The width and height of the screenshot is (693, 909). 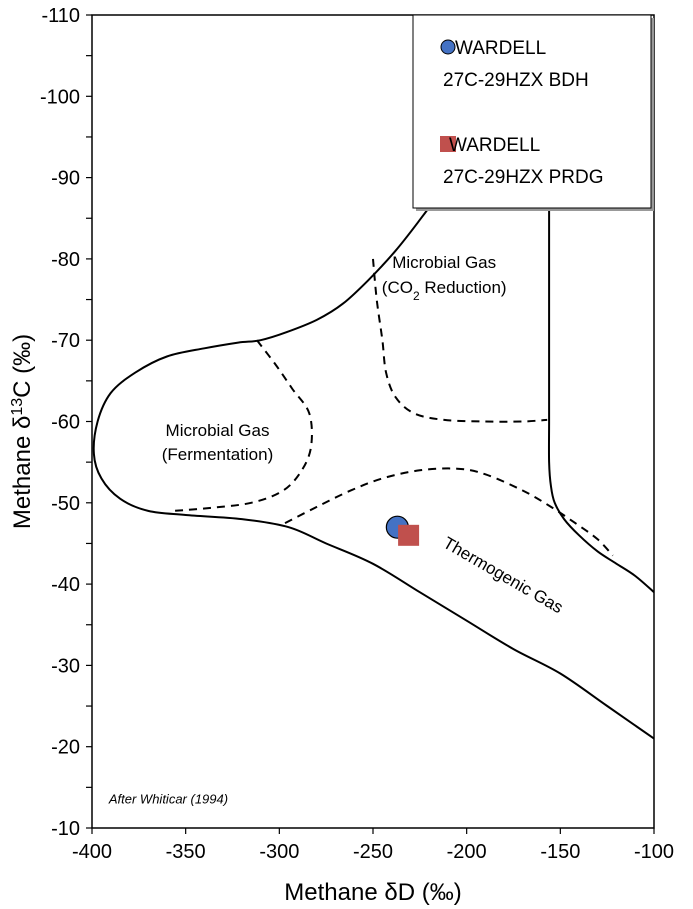 I want to click on data-points, so click(x=402, y=530).